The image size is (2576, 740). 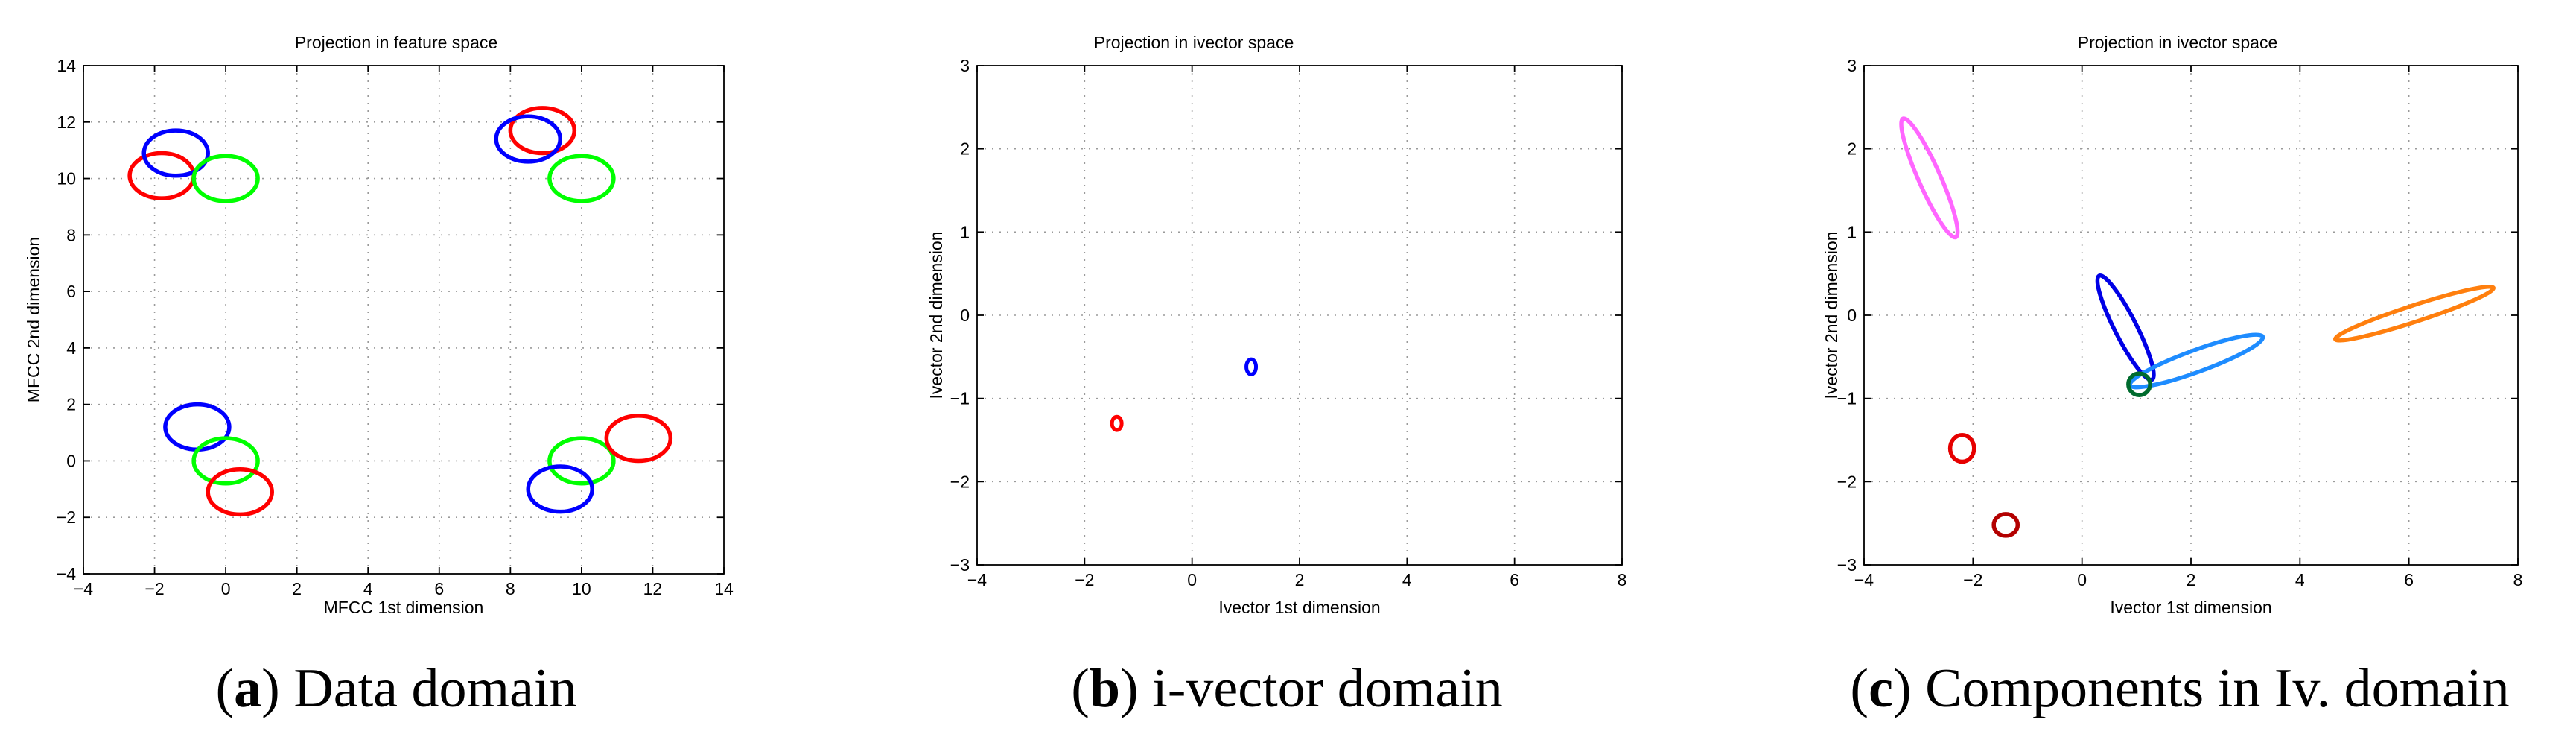 What do you see at coordinates (396, 42) in the screenshot?
I see `chart-title-a: Projection in feature space` at bounding box center [396, 42].